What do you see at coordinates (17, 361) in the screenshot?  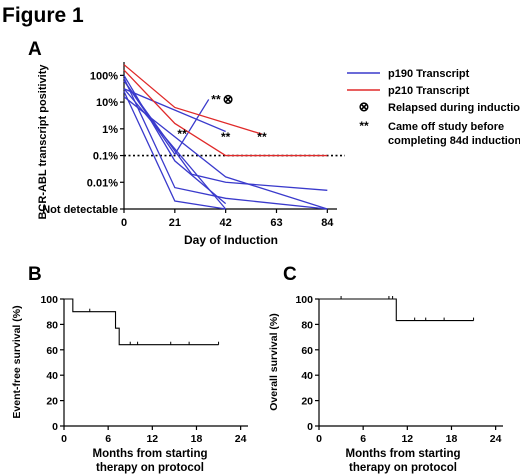 I see `panel-b-y-axis-label: Event-free survival (%)` at bounding box center [17, 361].